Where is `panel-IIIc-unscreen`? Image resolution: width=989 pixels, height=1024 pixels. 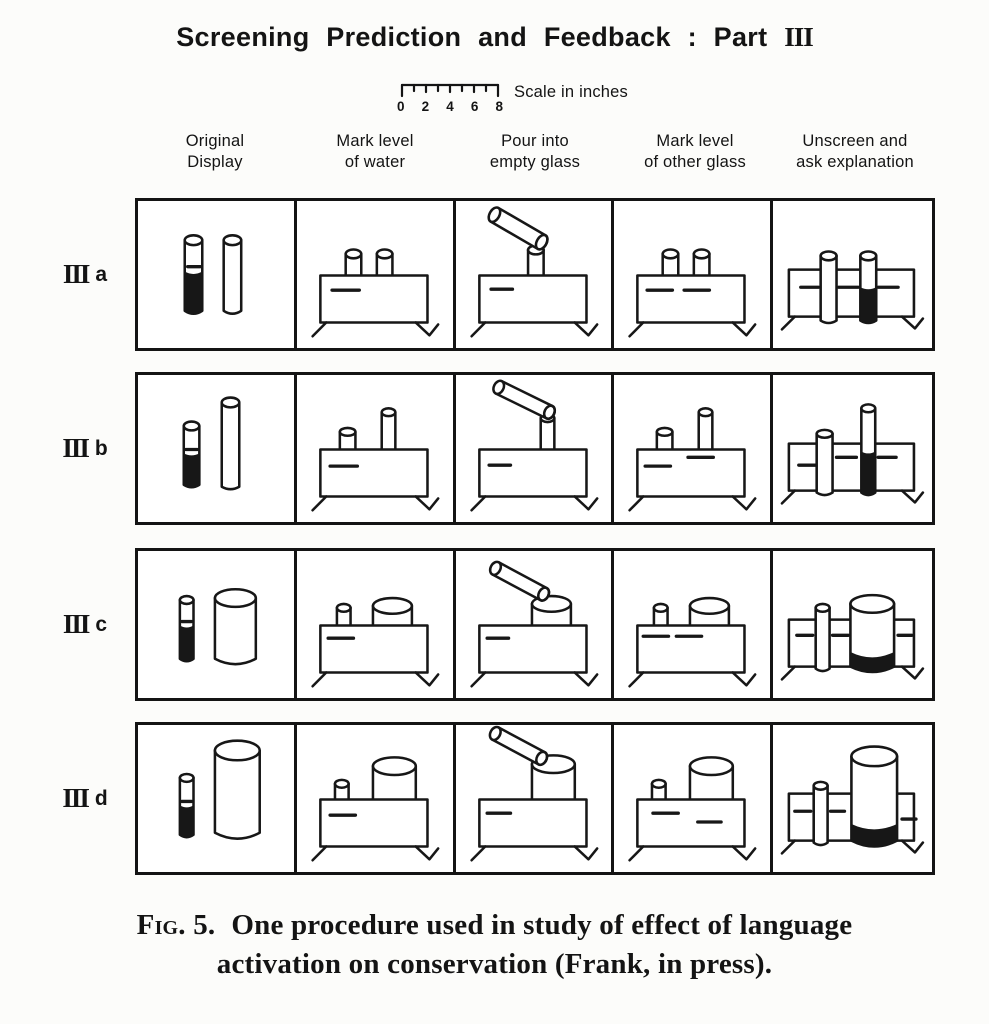
panel-IIIc-unscreen is located at coordinates (852, 624).